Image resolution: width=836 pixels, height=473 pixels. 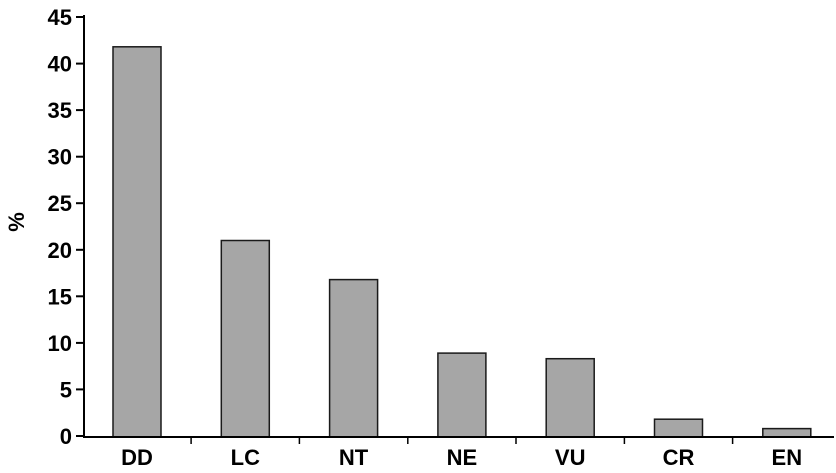 What do you see at coordinates (66, 436) in the screenshot?
I see `y-tick-label: 0` at bounding box center [66, 436].